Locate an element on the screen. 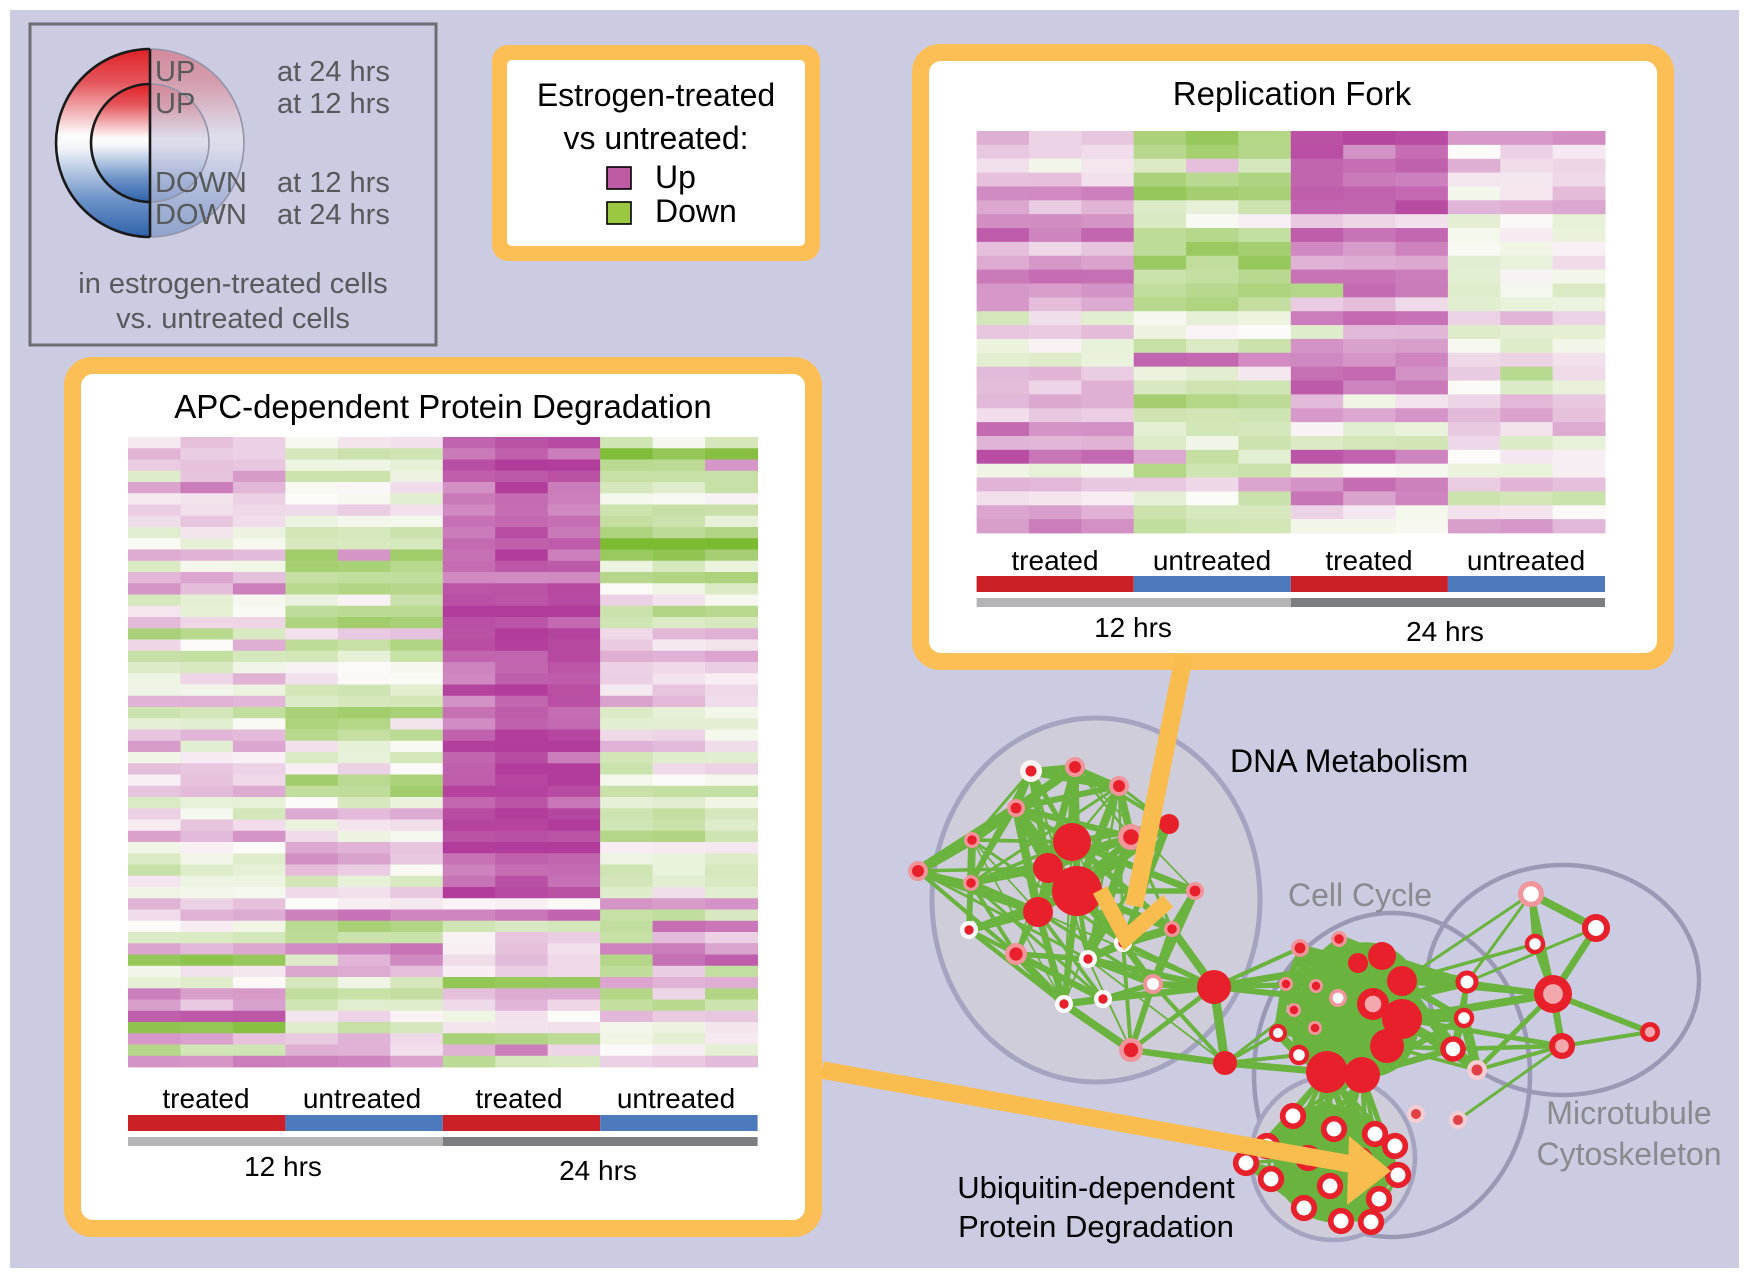 This screenshot has height=1284, width=1750. svg-text: Ubiquitin-dependent is located at coordinates (1096, 1187).